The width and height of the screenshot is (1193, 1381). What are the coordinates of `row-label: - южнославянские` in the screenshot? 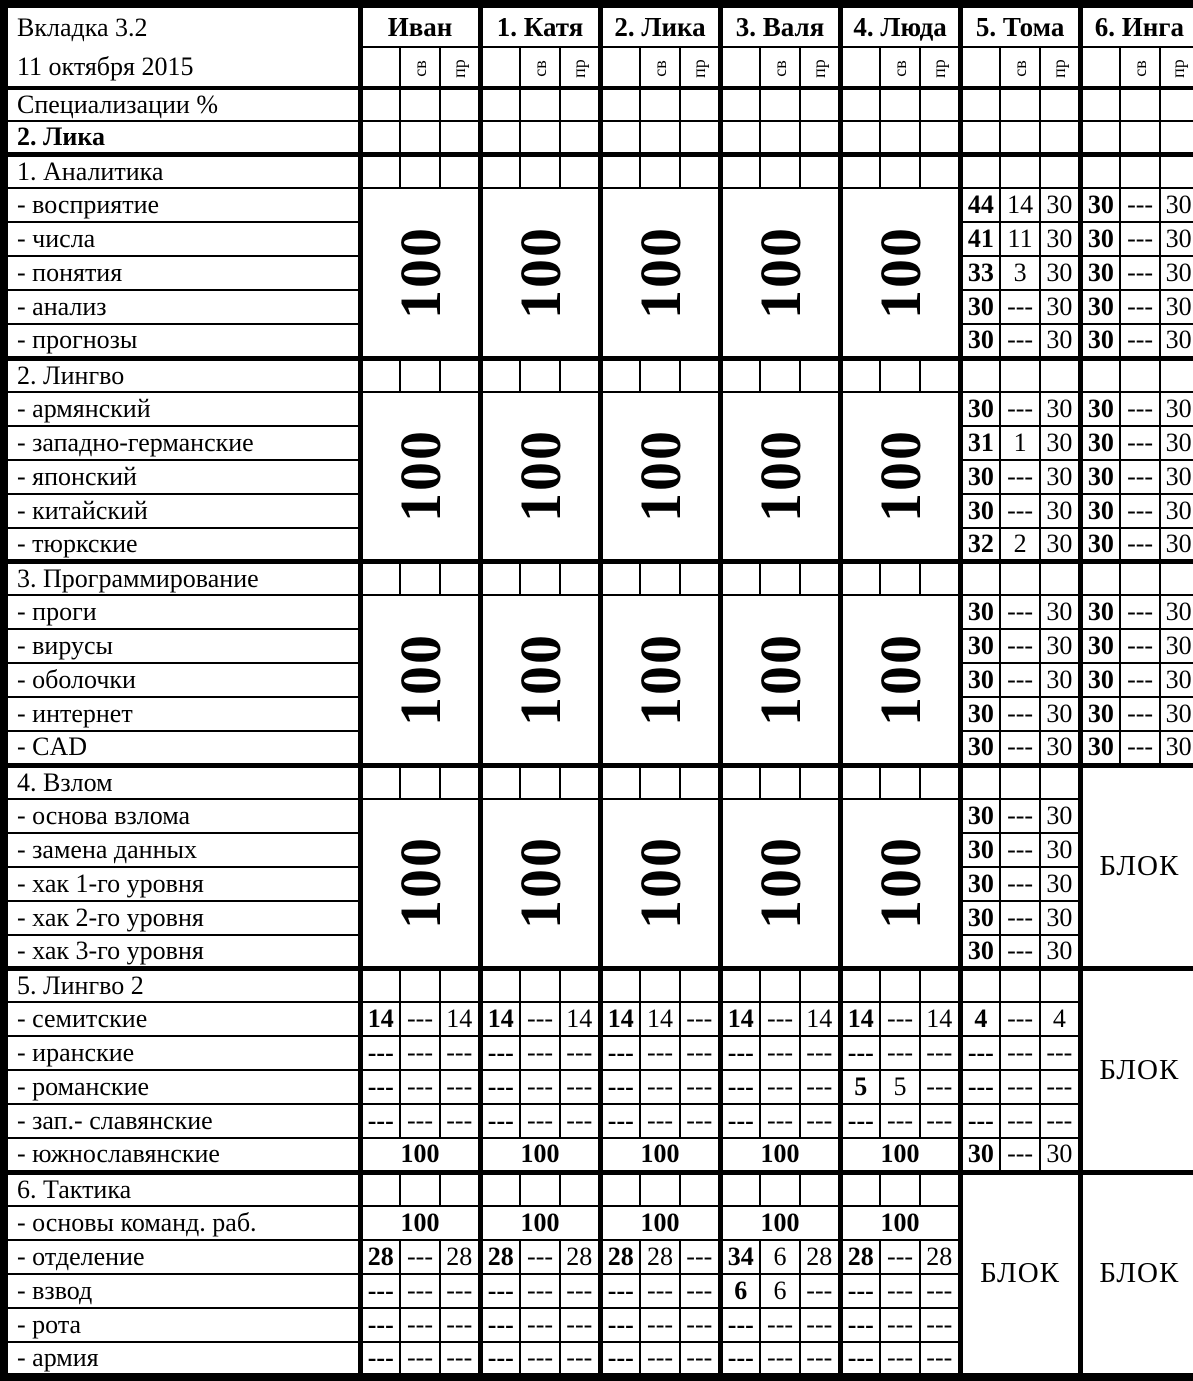 It's located at (183, 1155).